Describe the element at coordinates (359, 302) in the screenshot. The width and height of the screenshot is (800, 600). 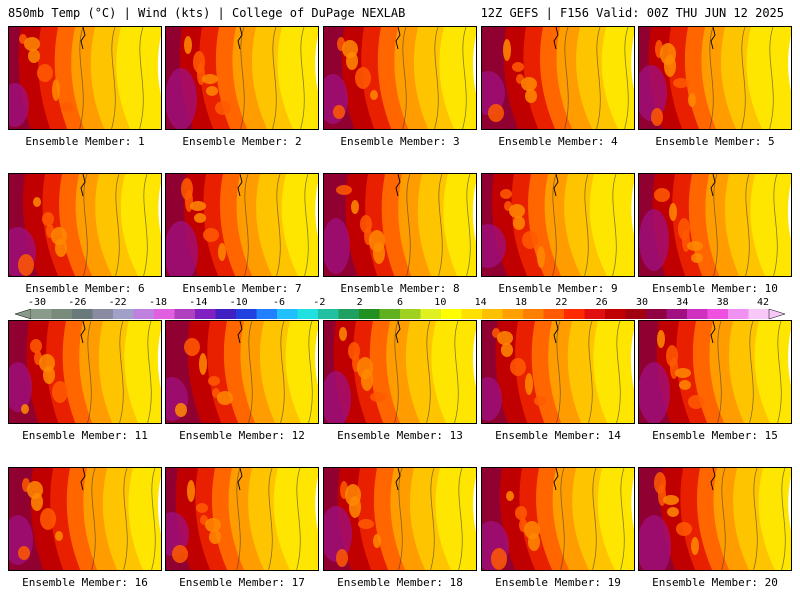
I see `colorbar-tick-label: 2` at that location.